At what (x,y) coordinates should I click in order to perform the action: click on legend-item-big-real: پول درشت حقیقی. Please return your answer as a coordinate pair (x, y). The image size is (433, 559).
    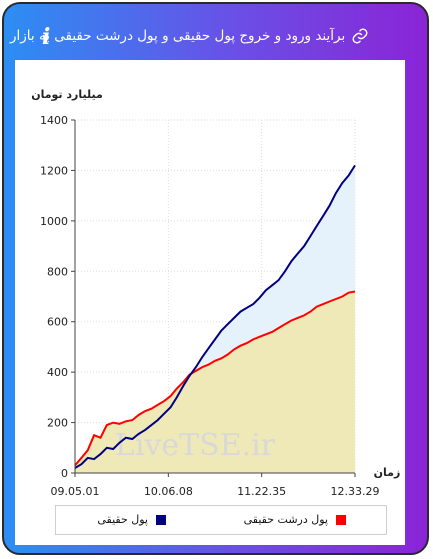
    Looking at the image, I should click on (295, 519).